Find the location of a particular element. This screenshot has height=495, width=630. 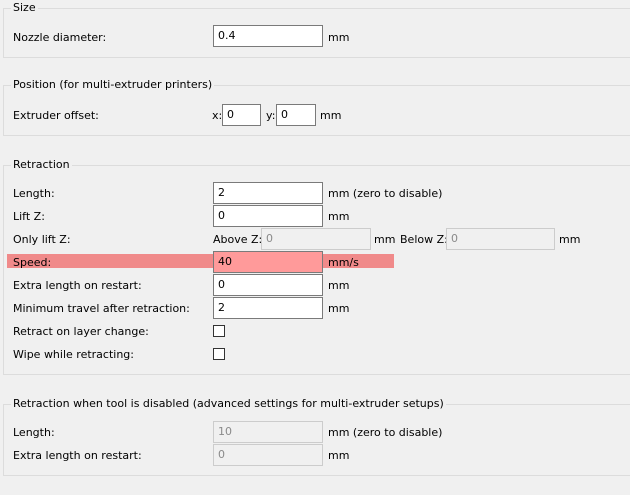

wipe-checkbox is located at coordinates (219, 354).